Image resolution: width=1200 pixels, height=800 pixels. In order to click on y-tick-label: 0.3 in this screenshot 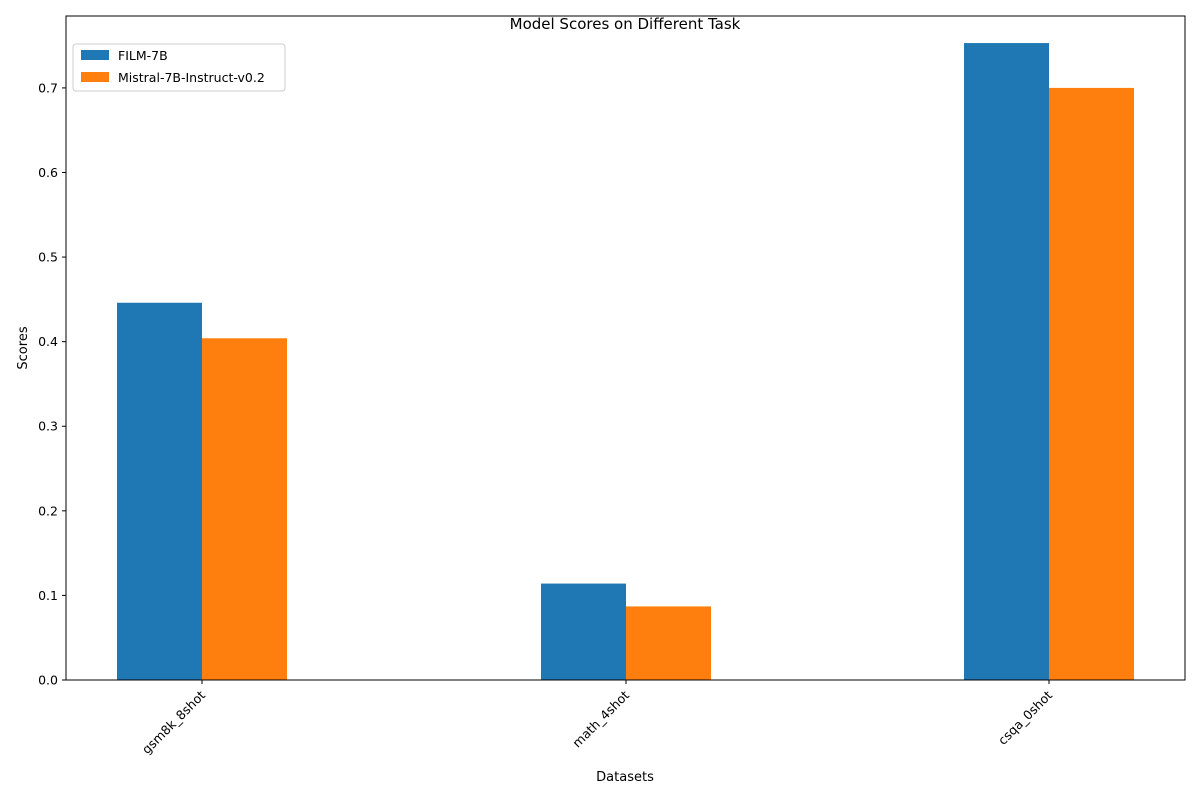, I will do `click(48, 426)`.